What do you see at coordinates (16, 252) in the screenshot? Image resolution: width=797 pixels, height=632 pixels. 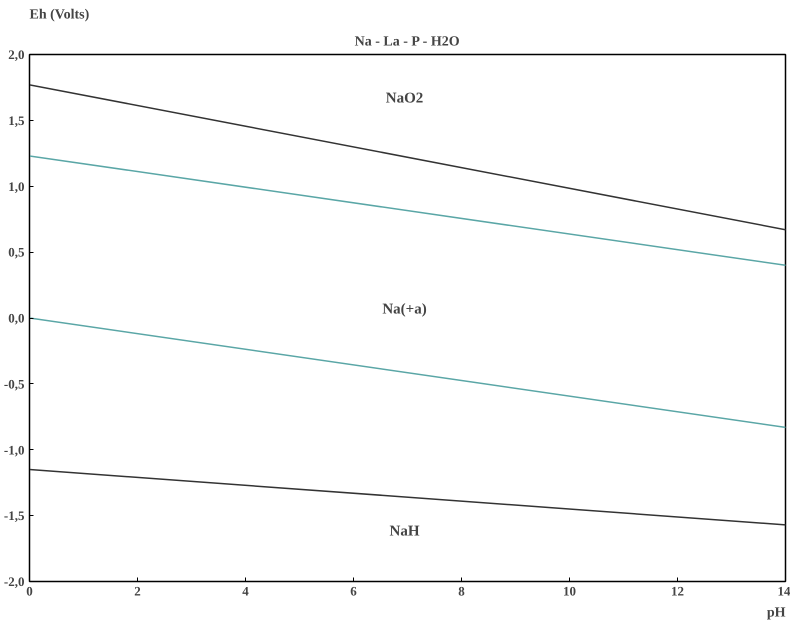 I see `y-tick-label: 0,5` at bounding box center [16, 252].